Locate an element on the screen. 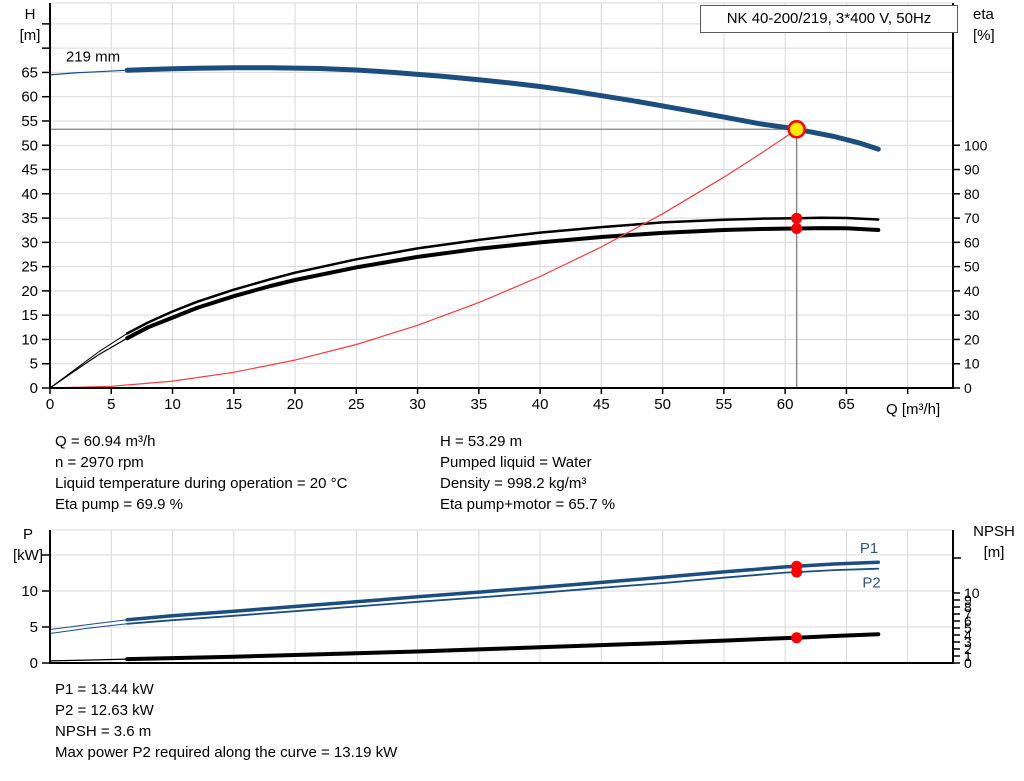  p2-value: P2 = 12.63 kW is located at coordinates (104, 710).